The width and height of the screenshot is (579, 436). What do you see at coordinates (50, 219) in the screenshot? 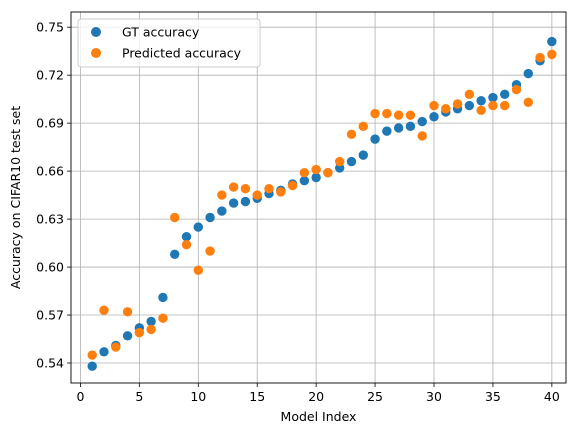
I see `y-tick-label: 0.63` at bounding box center [50, 219].